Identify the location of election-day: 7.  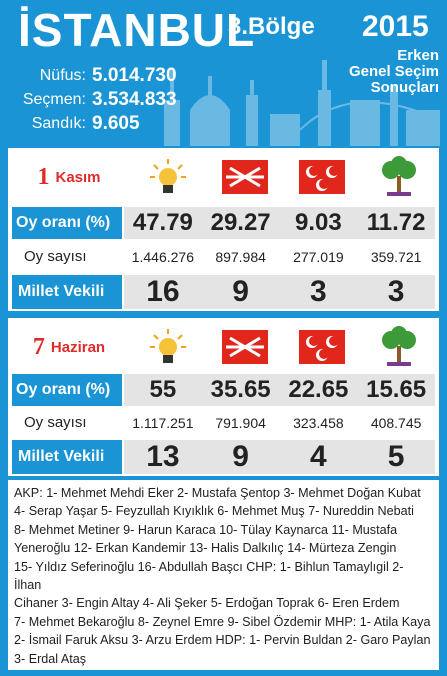
(38, 346).